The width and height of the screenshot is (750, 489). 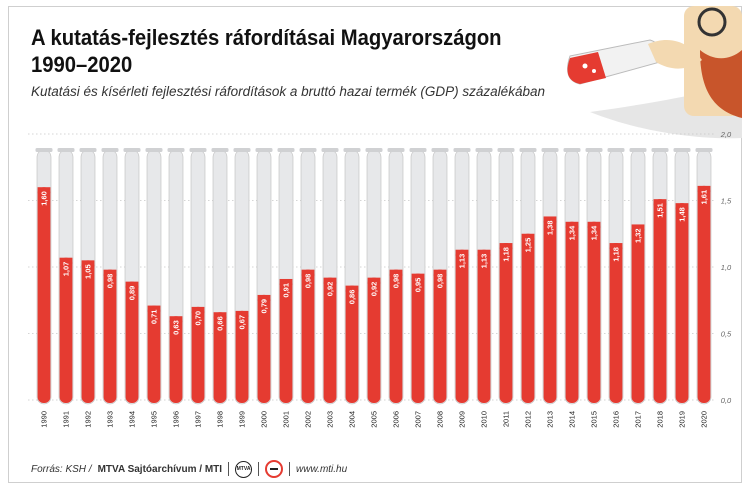 I want to click on x-tick-label: 1993, so click(x=110, y=419).